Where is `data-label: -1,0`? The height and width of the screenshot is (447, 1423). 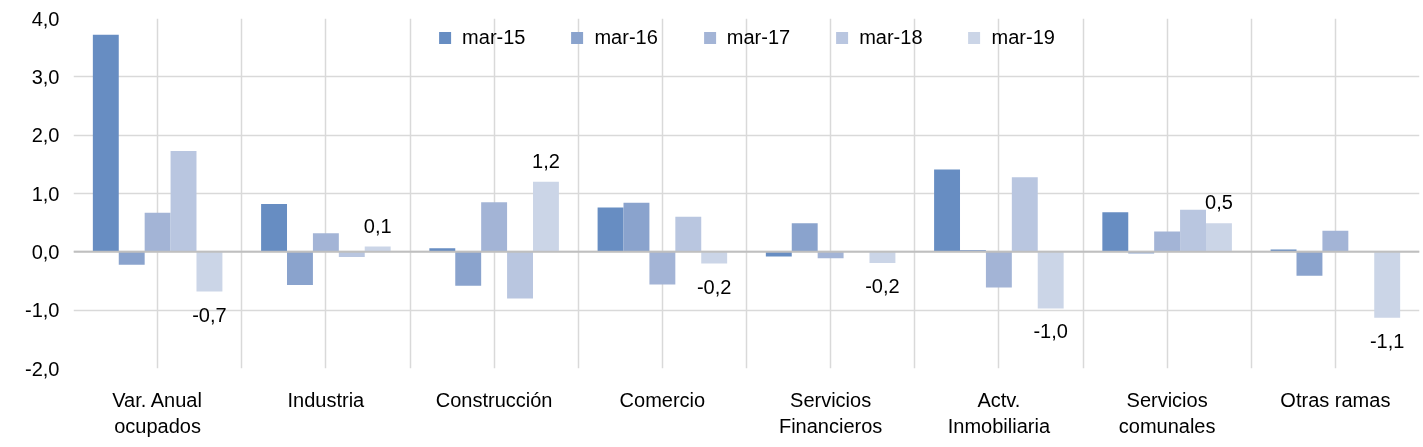
data-label: -1,0 is located at coordinates (1050, 331).